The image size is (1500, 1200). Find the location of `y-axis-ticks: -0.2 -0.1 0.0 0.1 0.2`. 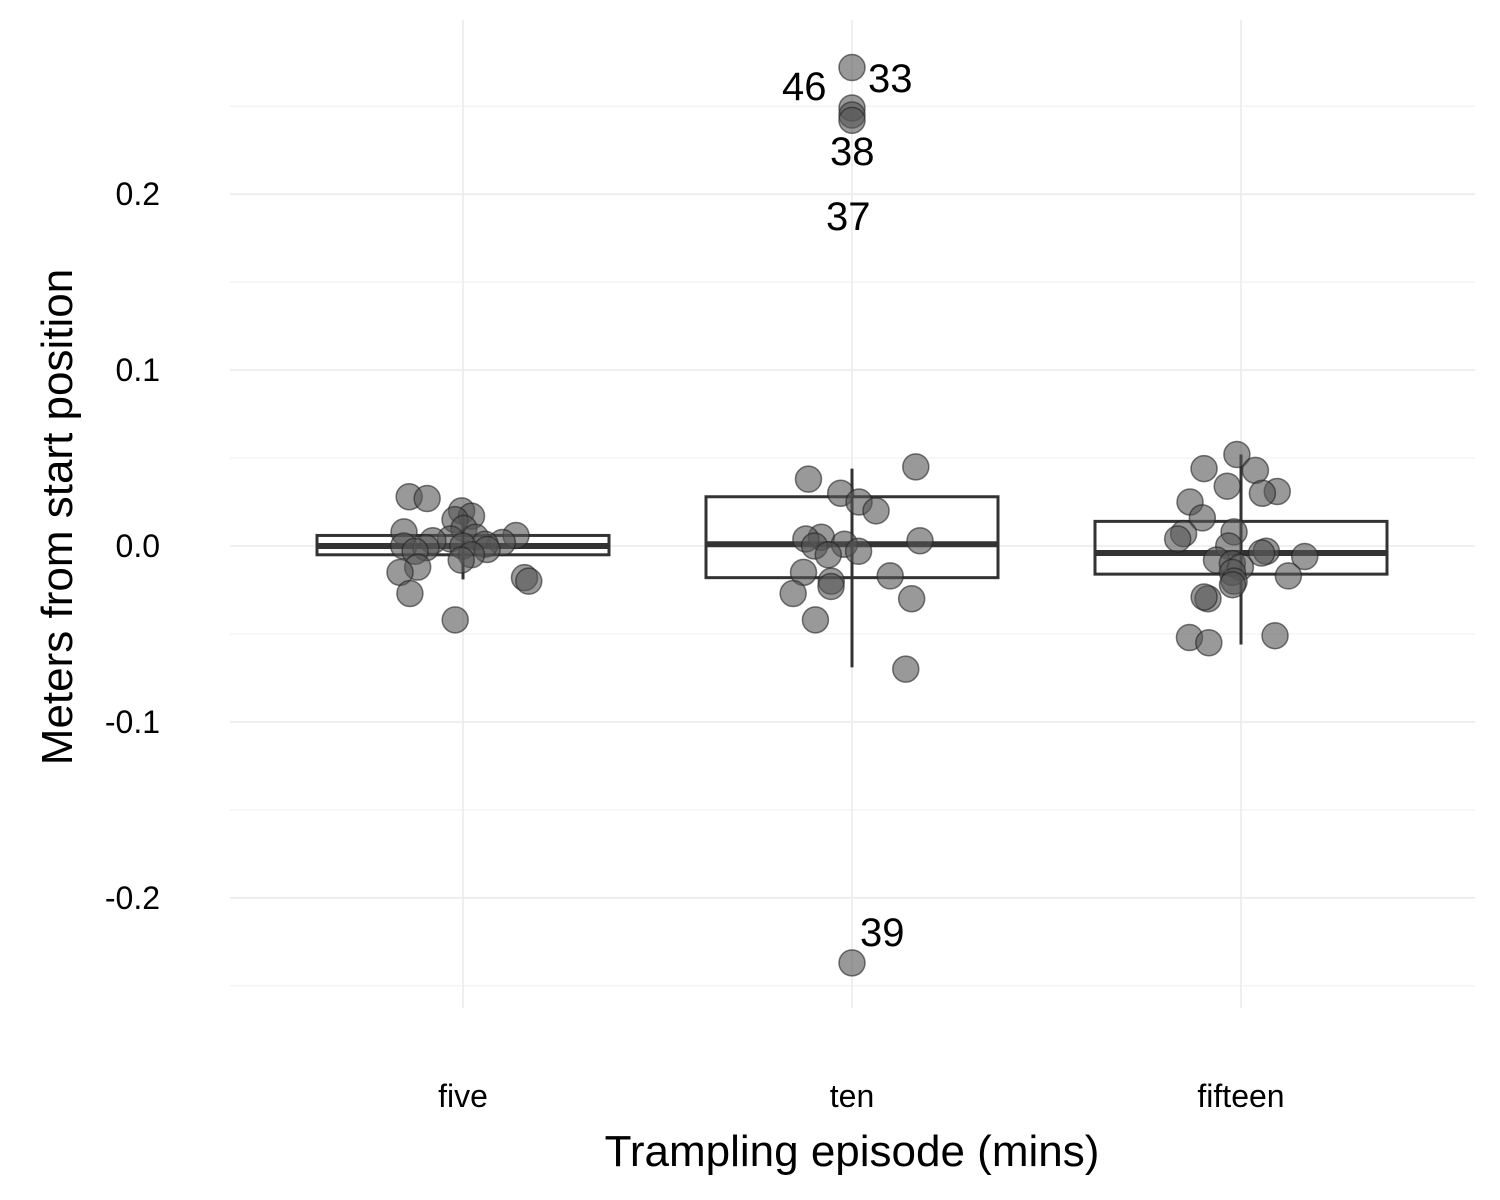

y-axis-ticks: -0.2 -0.1 0.0 0.1 0.2 is located at coordinates (132, 546).